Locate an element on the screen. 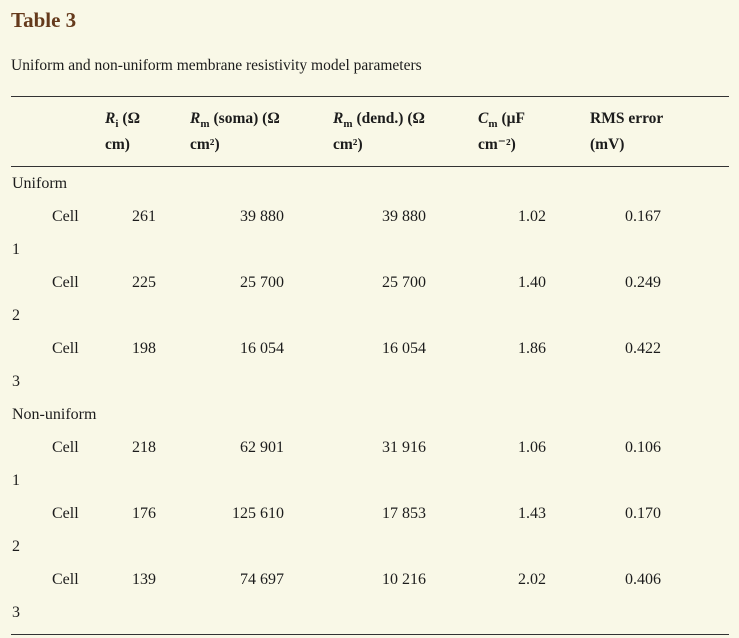 This screenshot has width=739, height=638. cell-rm-dend: 31 916 is located at coordinates (404, 447).